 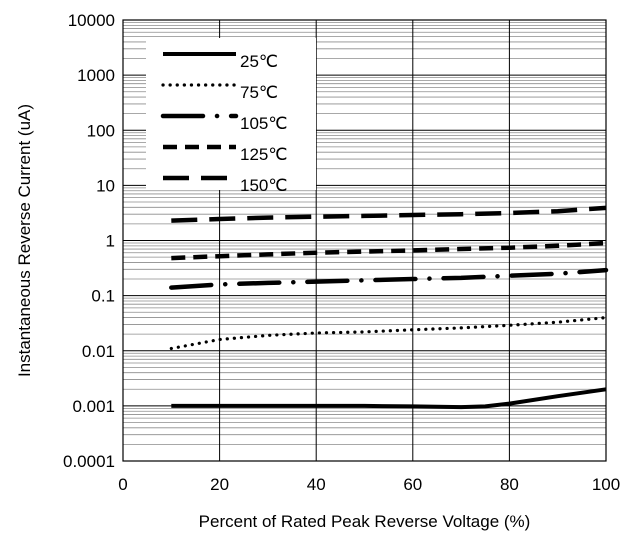 What do you see at coordinates (110, 241) in the screenshot?
I see `y-tick-label: 1` at bounding box center [110, 241].